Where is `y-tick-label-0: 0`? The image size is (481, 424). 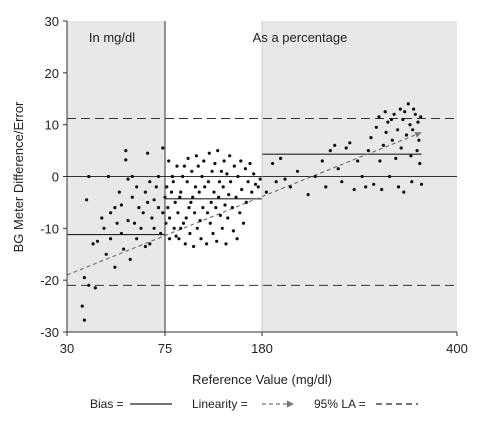
y-tick-label-0: 0 is located at coordinates (55, 177).